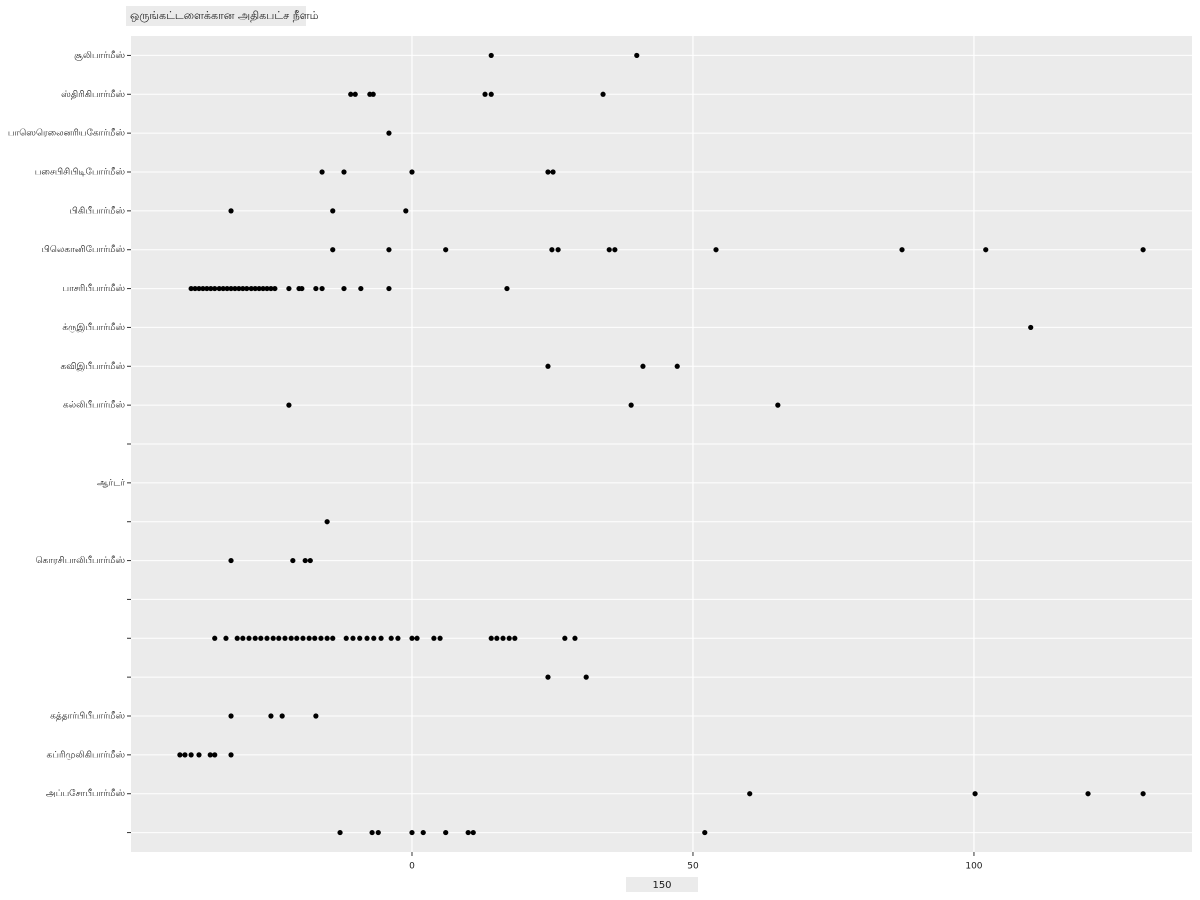  Describe the element at coordinates (99, 56) in the screenshot. I see `y-tick-label: சூலிபார்மீஸ்` at that location.